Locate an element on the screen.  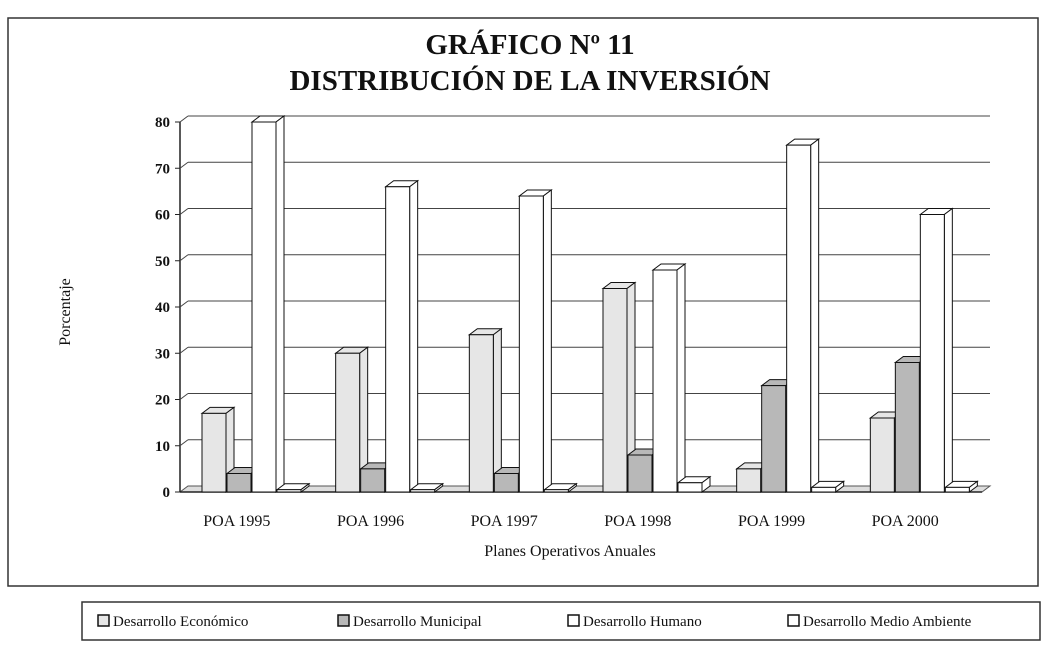
y-tick-label: 0 is located at coordinates (167, 493).